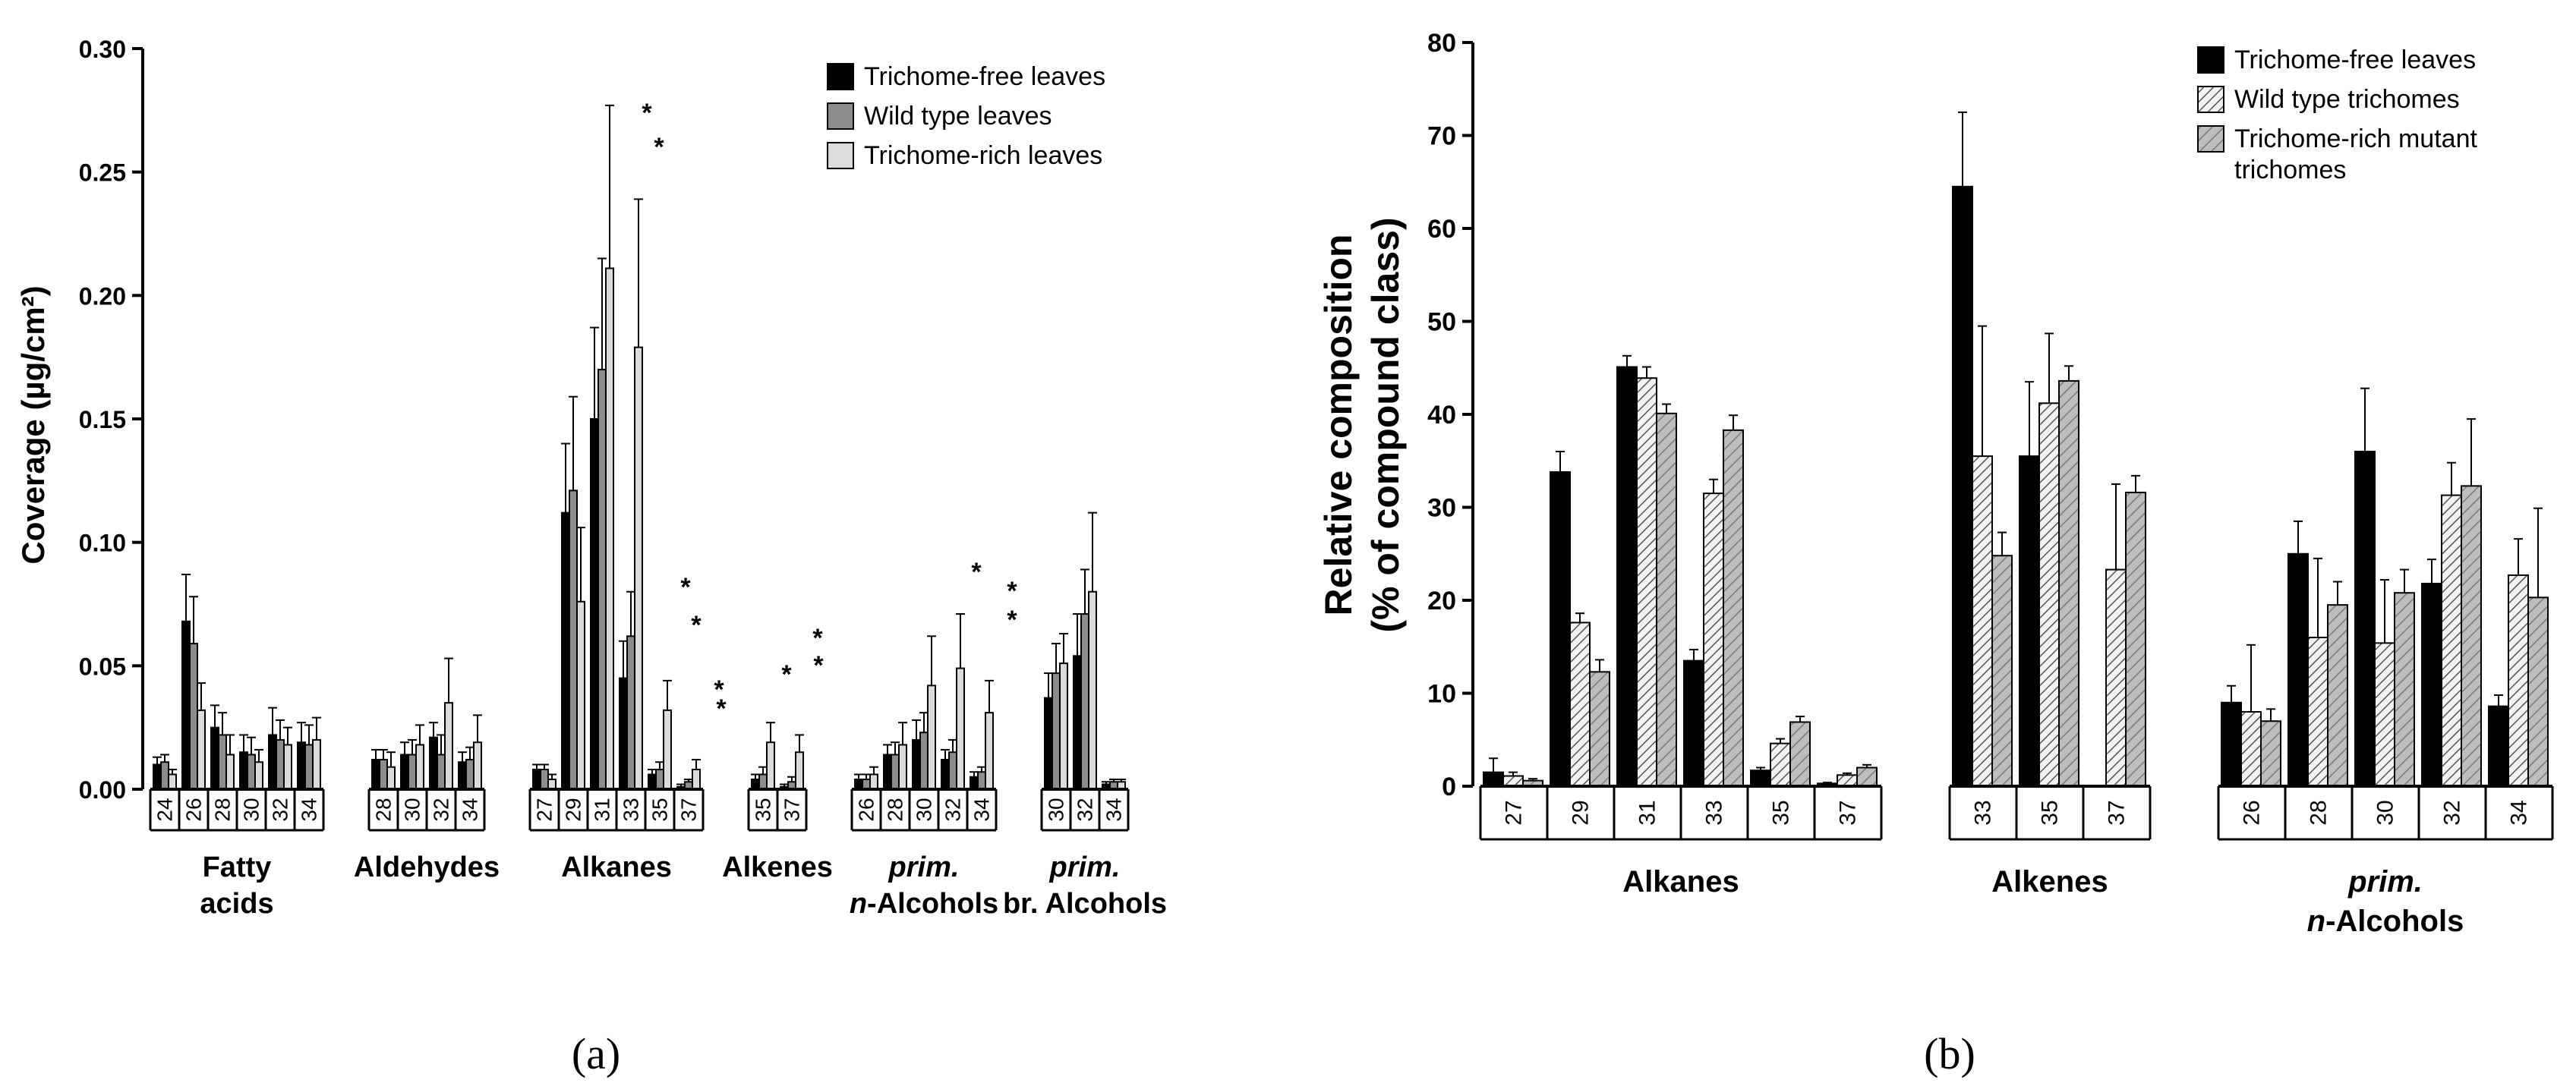  I want to click on legend-label: Trichome-free leaves, so click(984, 76).